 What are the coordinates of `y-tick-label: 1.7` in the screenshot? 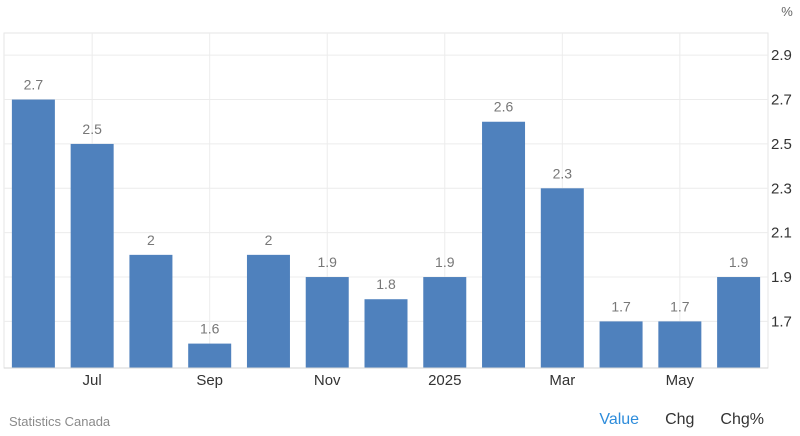 It's located at (781, 321).